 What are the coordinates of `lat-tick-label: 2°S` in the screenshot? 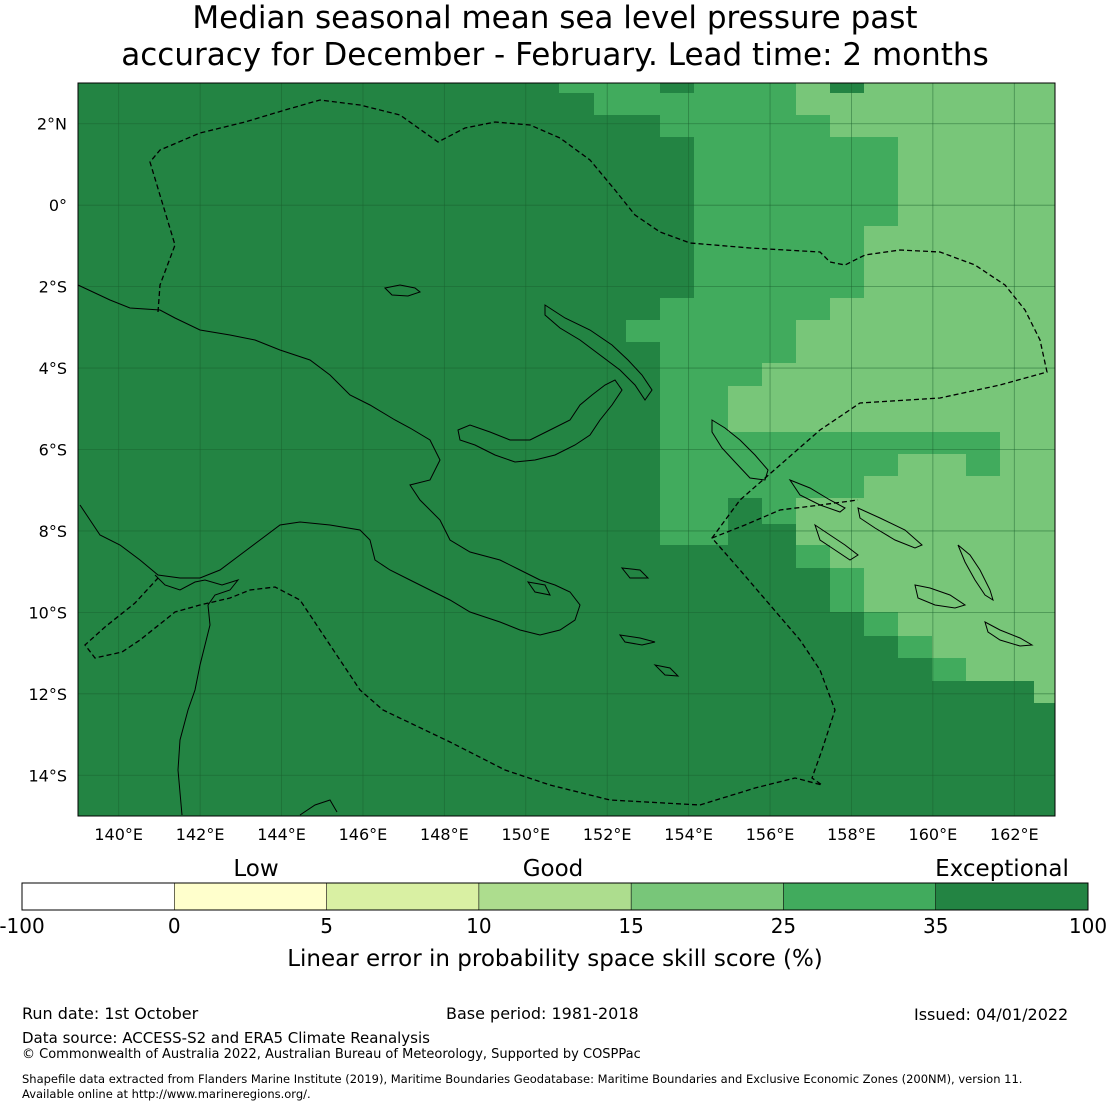 It's located at (53, 287).